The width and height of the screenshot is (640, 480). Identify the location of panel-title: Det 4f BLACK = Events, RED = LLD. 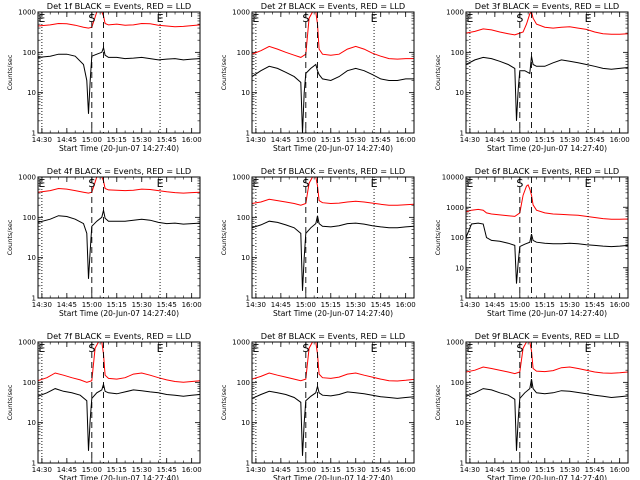
(119, 171).